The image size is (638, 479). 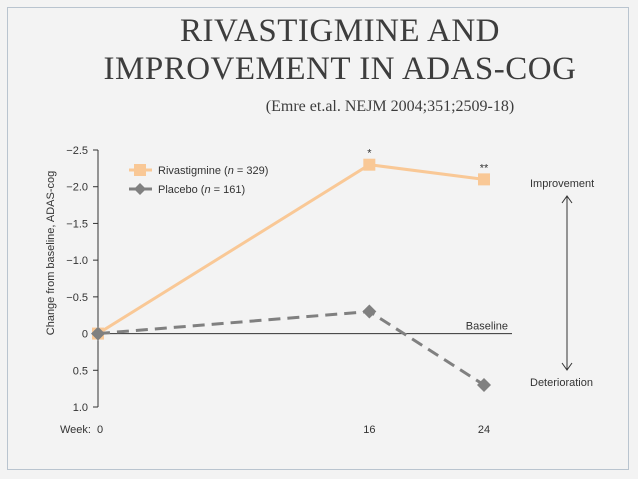 I want to click on legend-entry: Placebo (n = 161), so click(x=187, y=189).